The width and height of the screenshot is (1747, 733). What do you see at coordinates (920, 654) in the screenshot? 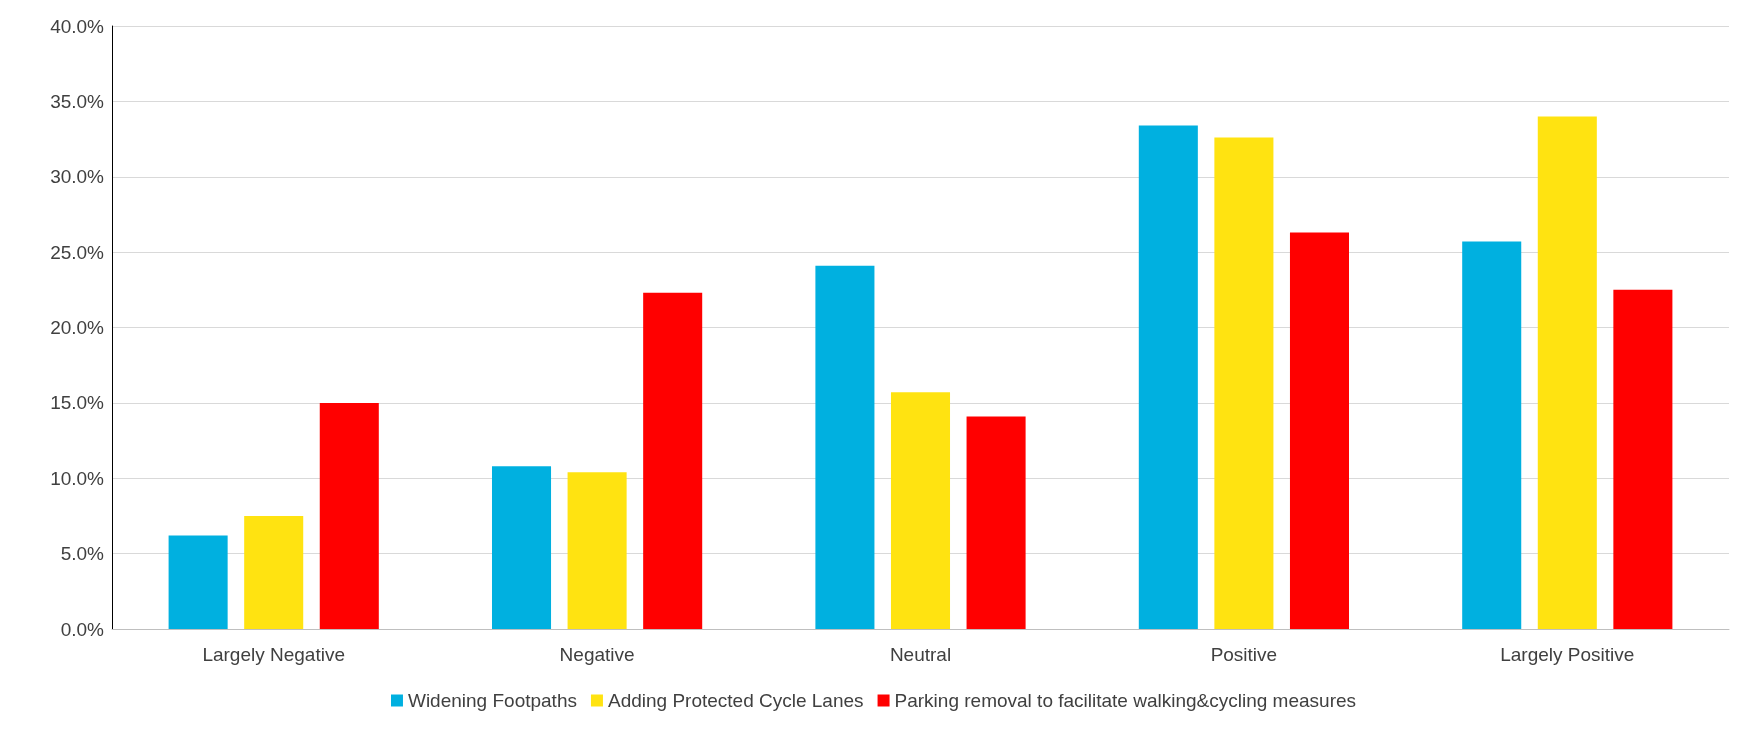
I see `x-tick-label: Neutral` at bounding box center [920, 654].